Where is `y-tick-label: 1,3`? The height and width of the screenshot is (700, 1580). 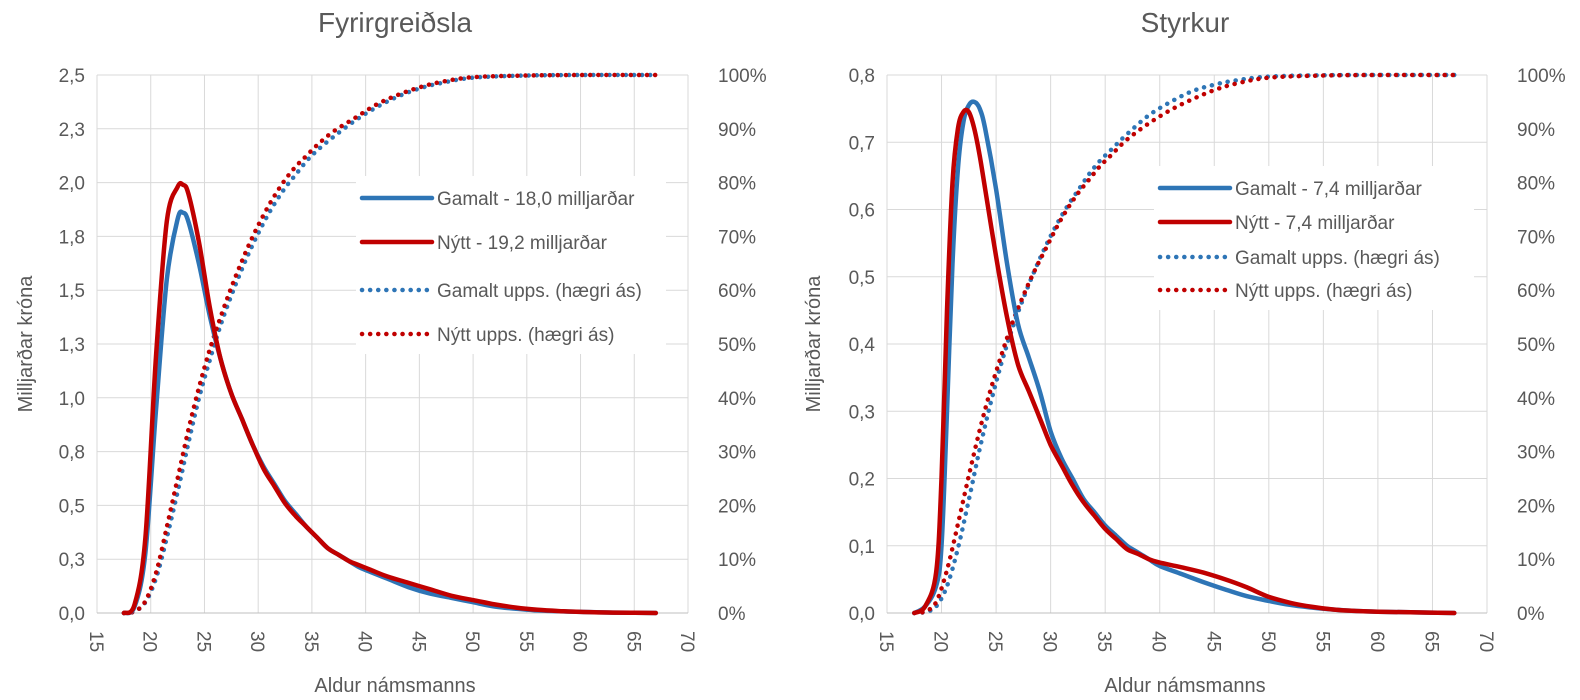
y-tick-label: 1,3 is located at coordinates (72, 345).